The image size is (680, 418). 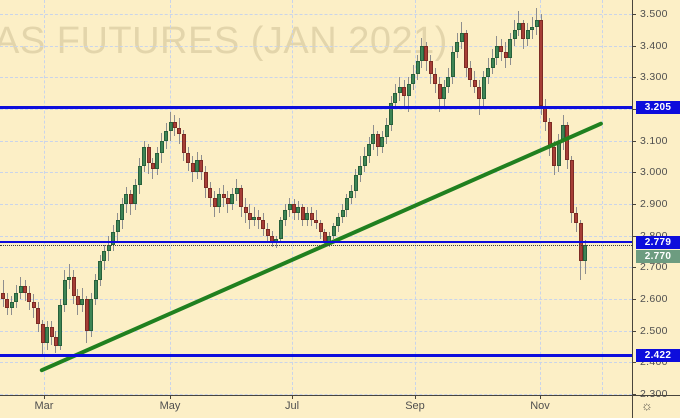 What do you see at coordinates (316, 242) in the screenshot?
I see `price-level-line-2.779` at bounding box center [316, 242].